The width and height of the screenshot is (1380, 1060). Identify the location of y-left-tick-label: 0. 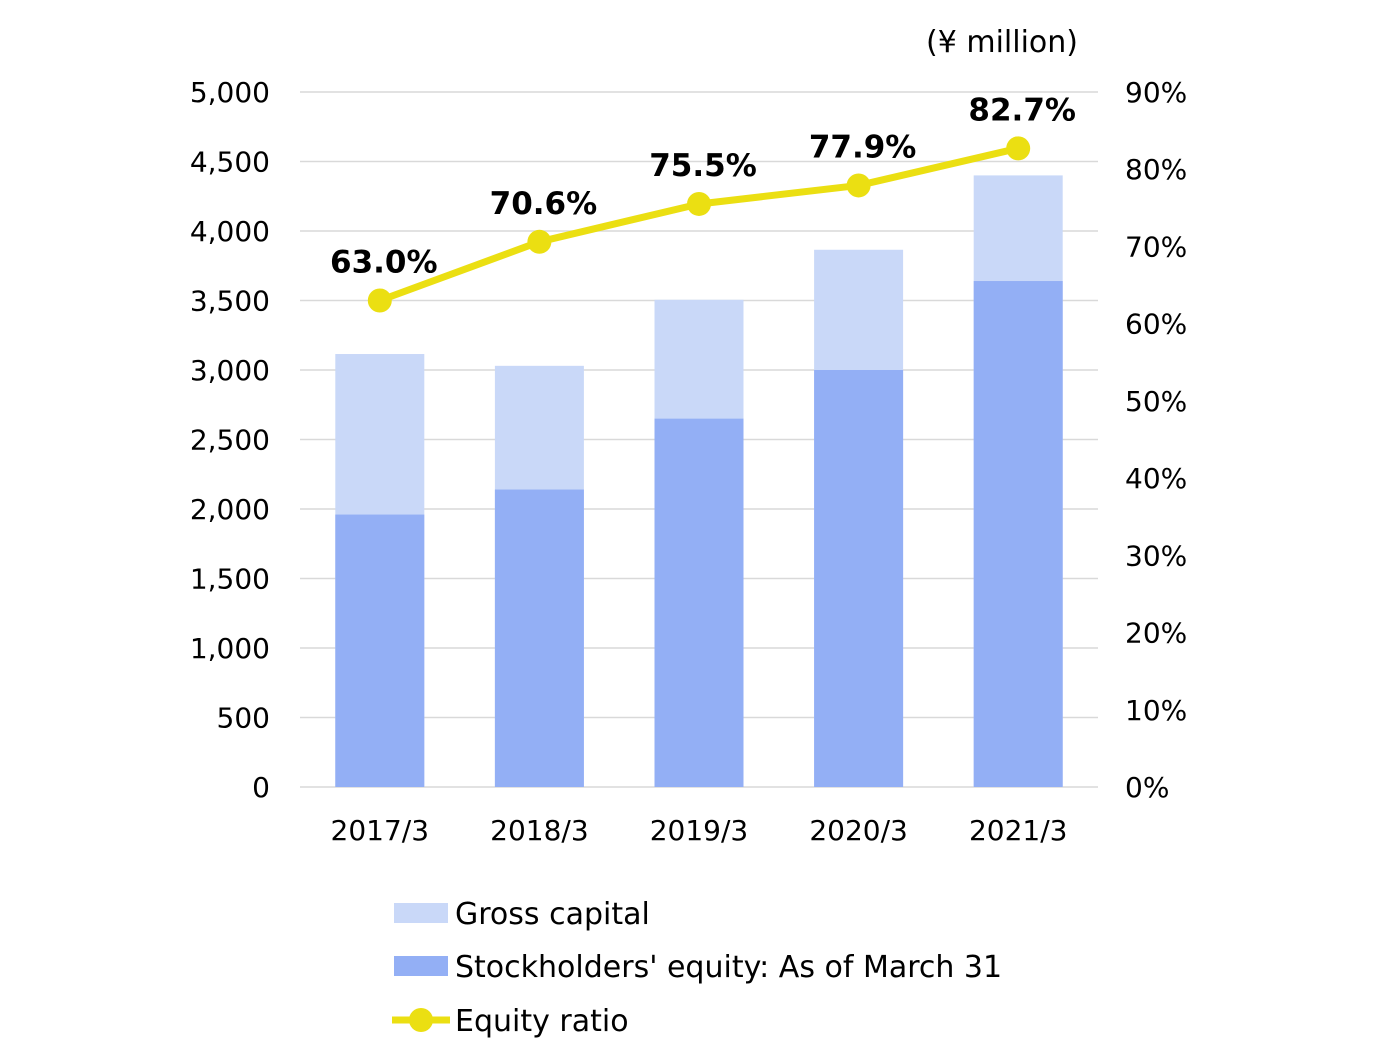
(261, 787).